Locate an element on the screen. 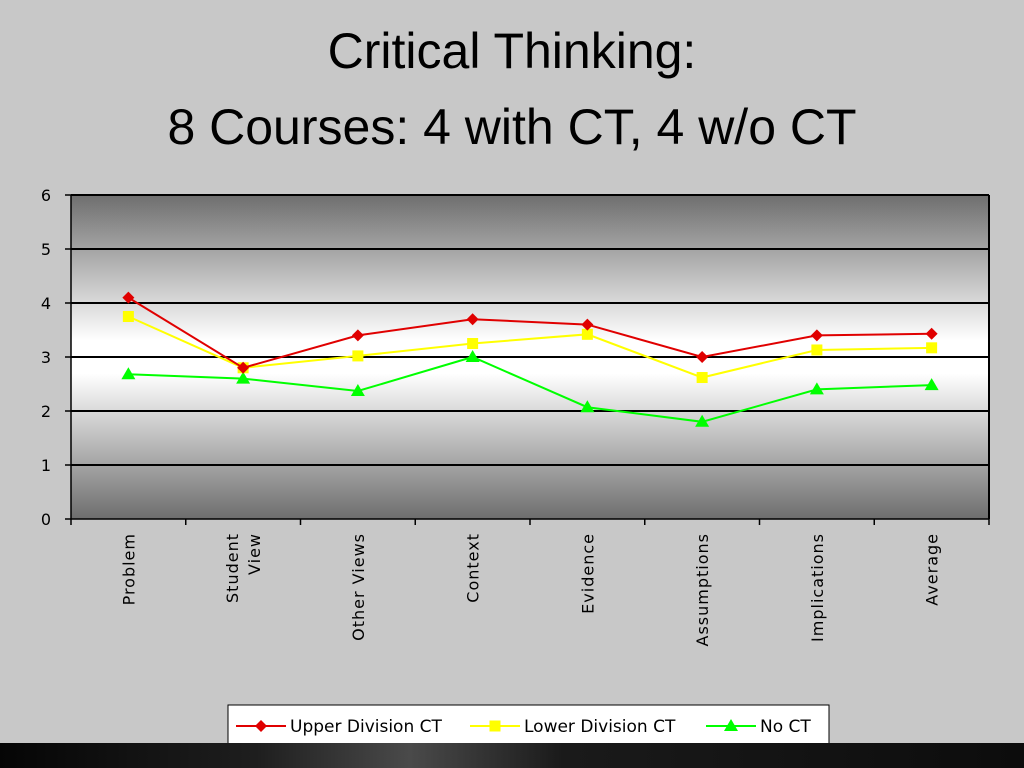 This screenshot has height=768, width=1024. x-category-label-line: View is located at coordinates (254, 554).